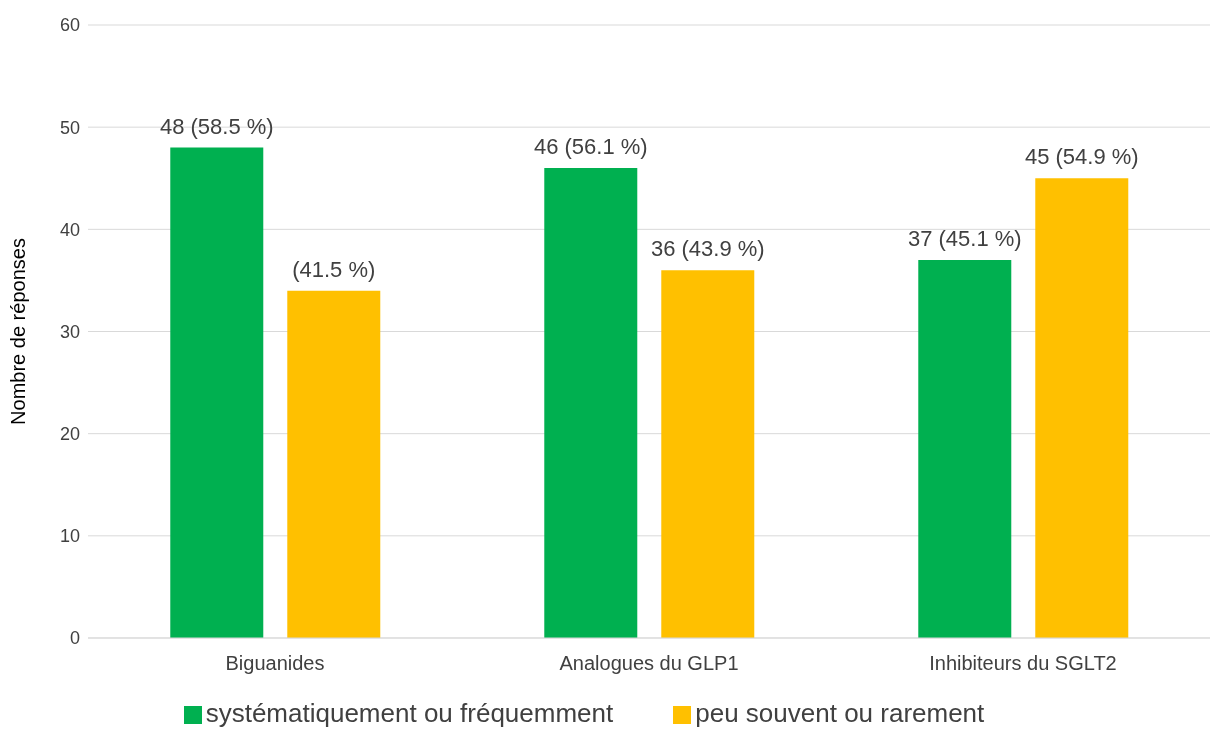 This screenshot has height=742, width=1223. Describe the element at coordinates (74, 638) in the screenshot. I see `y-tick-label: 0` at that location.